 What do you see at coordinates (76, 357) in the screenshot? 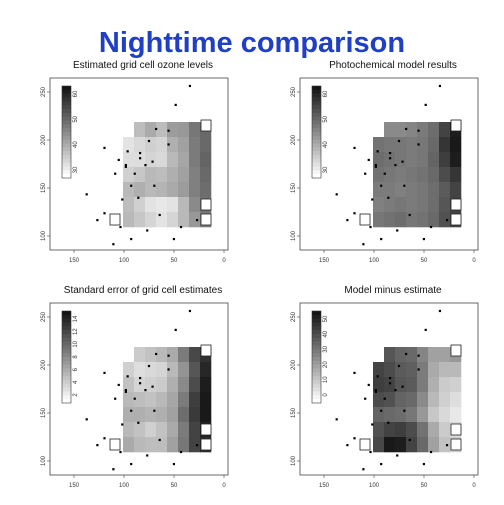
I see `legend-tick-label: 8` at bounding box center [76, 357].